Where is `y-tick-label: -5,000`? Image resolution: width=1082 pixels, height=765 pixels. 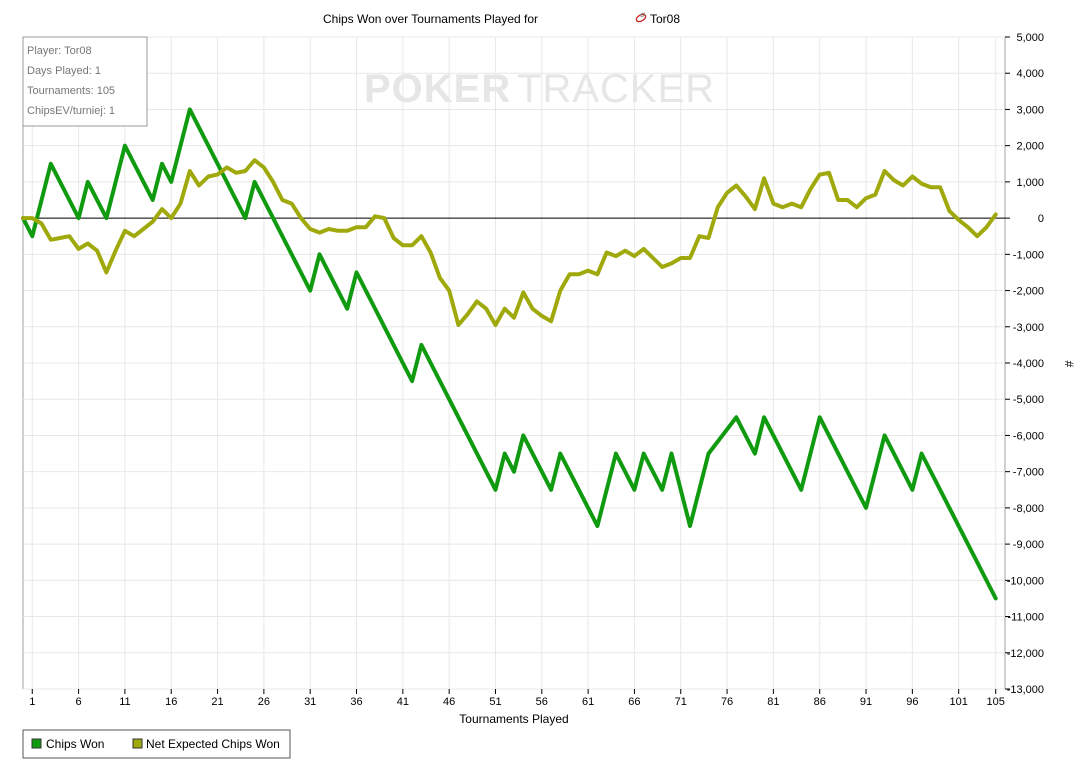 y-tick-label: -5,000 is located at coordinates (1028, 400).